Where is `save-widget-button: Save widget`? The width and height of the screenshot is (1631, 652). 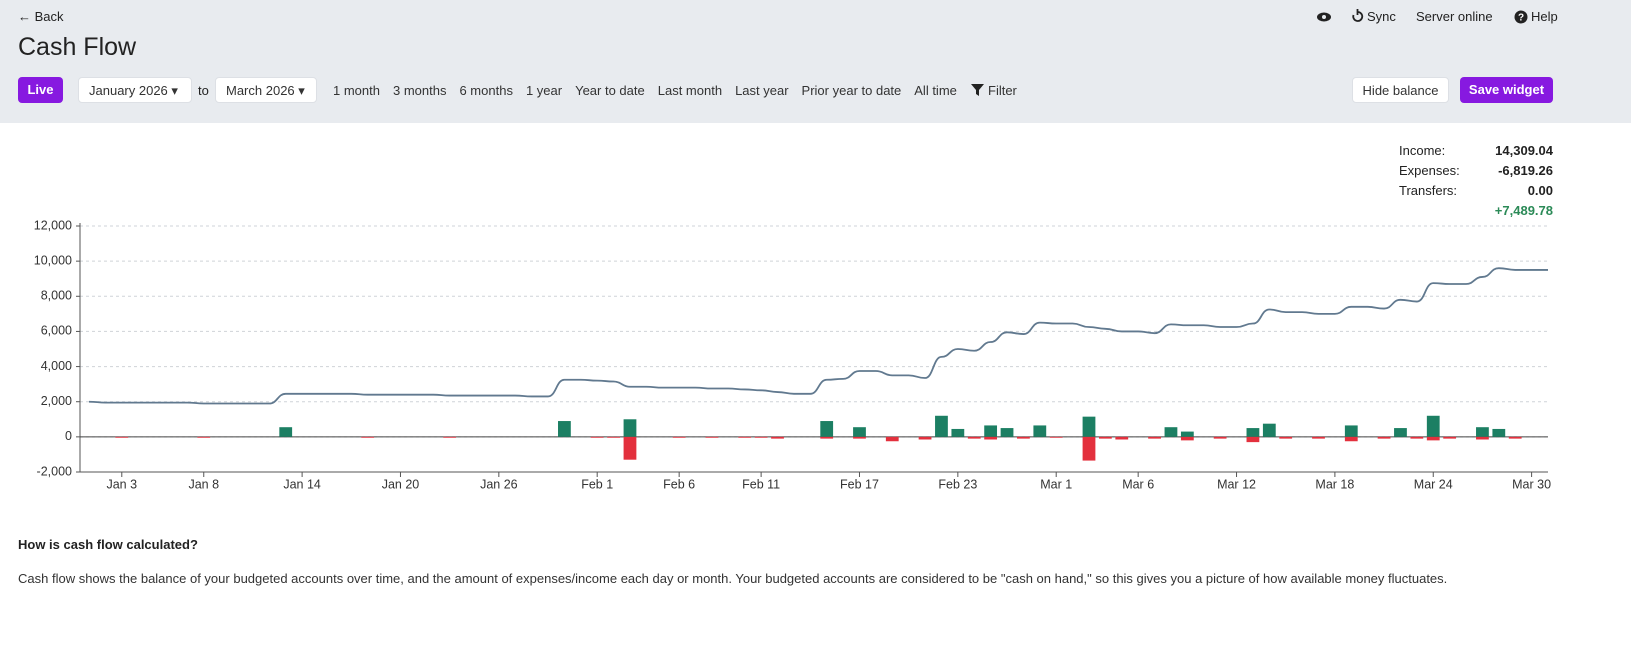
save-widget-button: Save widget is located at coordinates (1506, 90).